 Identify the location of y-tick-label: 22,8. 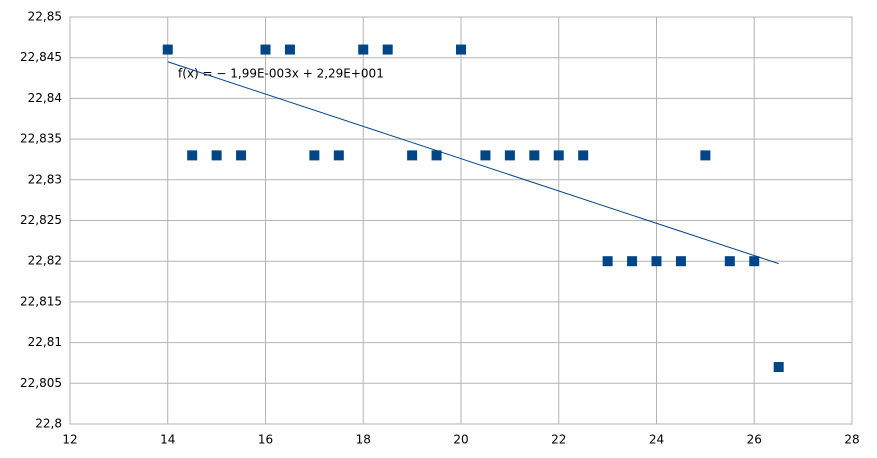
(48, 424).